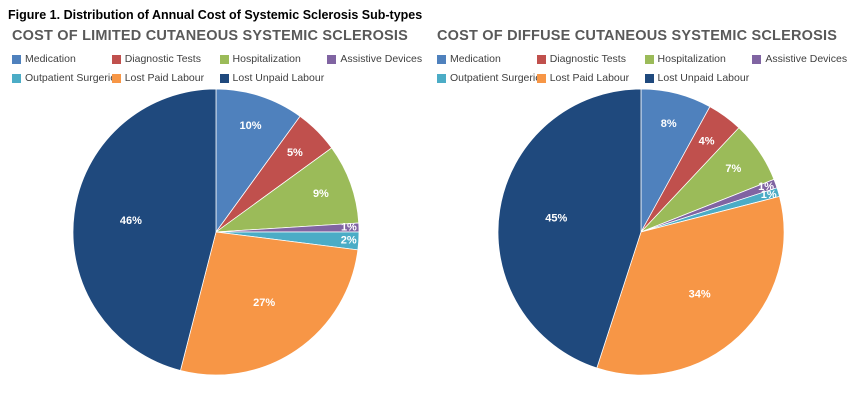 The image size is (850, 408). What do you see at coordinates (250, 126) in the screenshot?
I see `pie-value-label-medication: 10%` at bounding box center [250, 126].